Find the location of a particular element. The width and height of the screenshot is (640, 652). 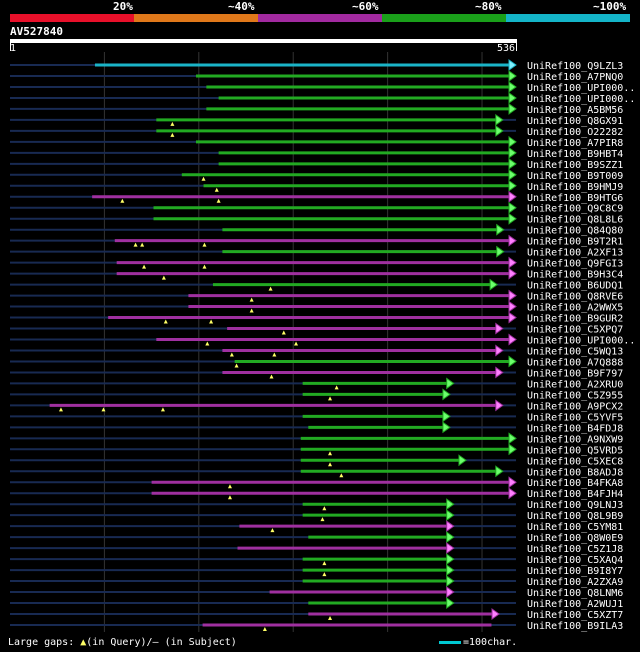

gap-legend-prefix: Large gaps: is located at coordinates (44, 642).